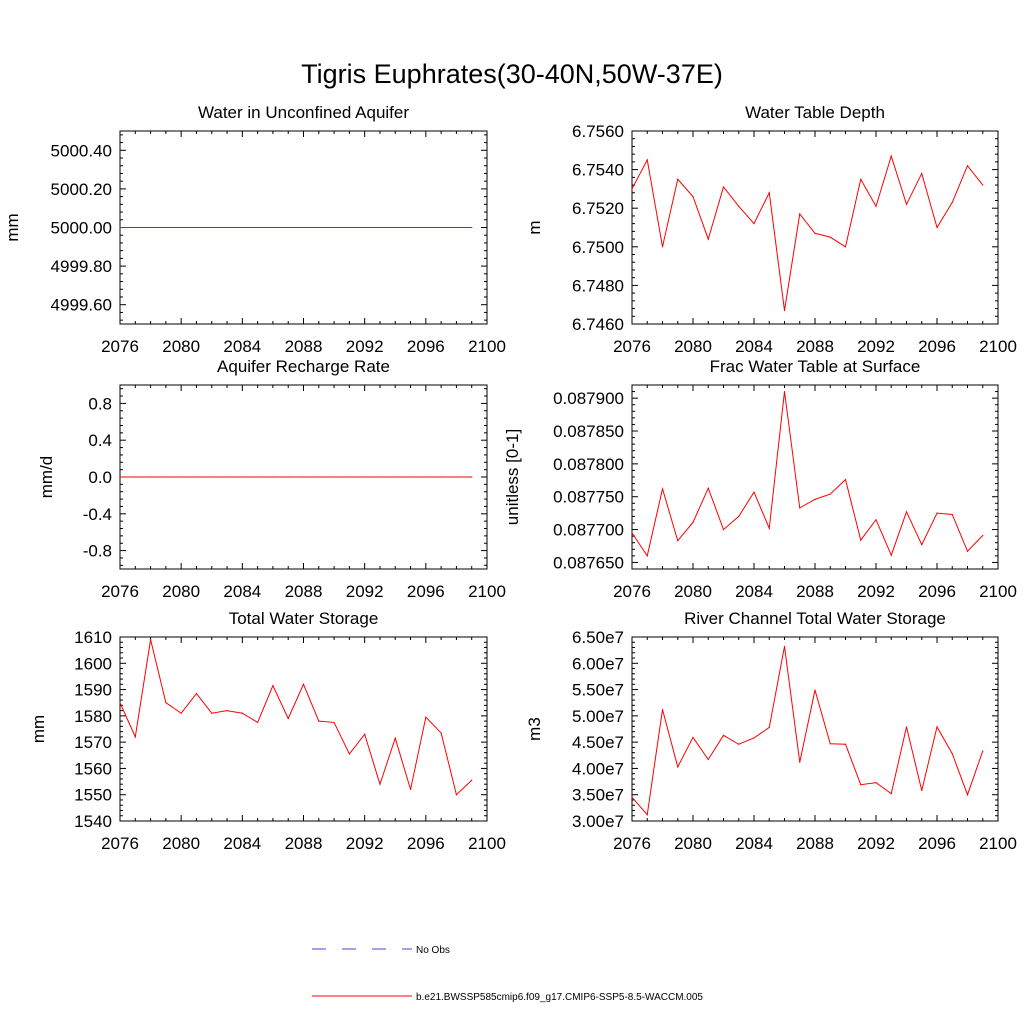  What do you see at coordinates (46, 477) in the screenshot?
I see `y-axis-label: mm/d` at bounding box center [46, 477].